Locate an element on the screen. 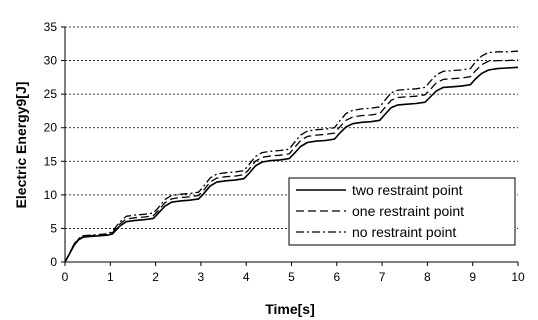 The height and width of the screenshot is (320, 538). x-tick-label: 3 is located at coordinates (201, 277).